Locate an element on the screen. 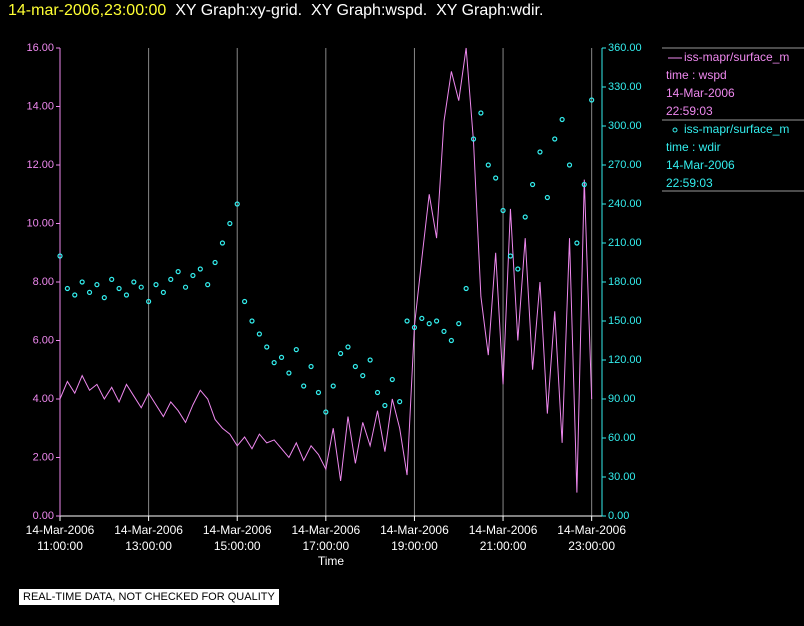  x-tick-label: 14-Mar-2006 17:00:00 is located at coordinates (326, 538).